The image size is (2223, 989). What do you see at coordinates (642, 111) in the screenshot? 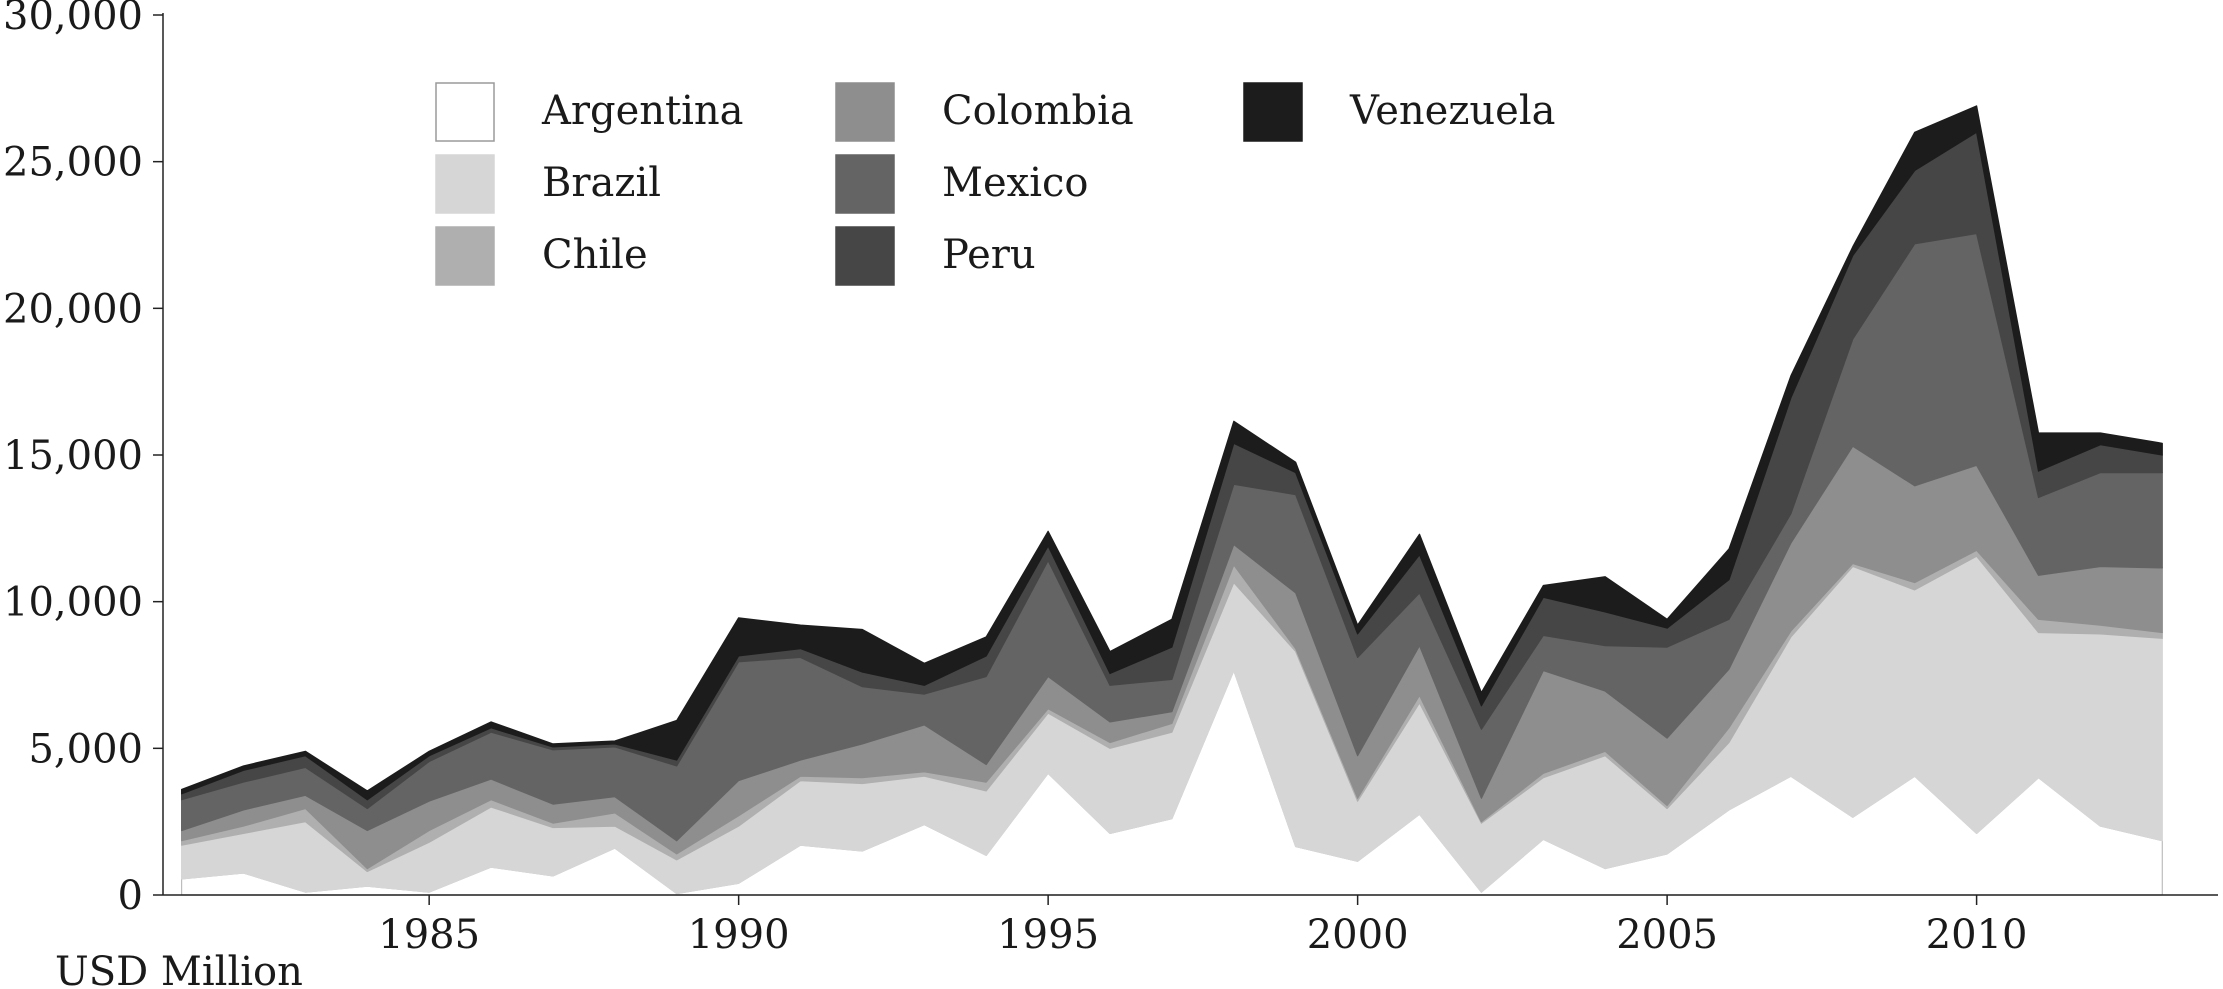
I see `legend-label-argentina: Argentina` at bounding box center [642, 111].